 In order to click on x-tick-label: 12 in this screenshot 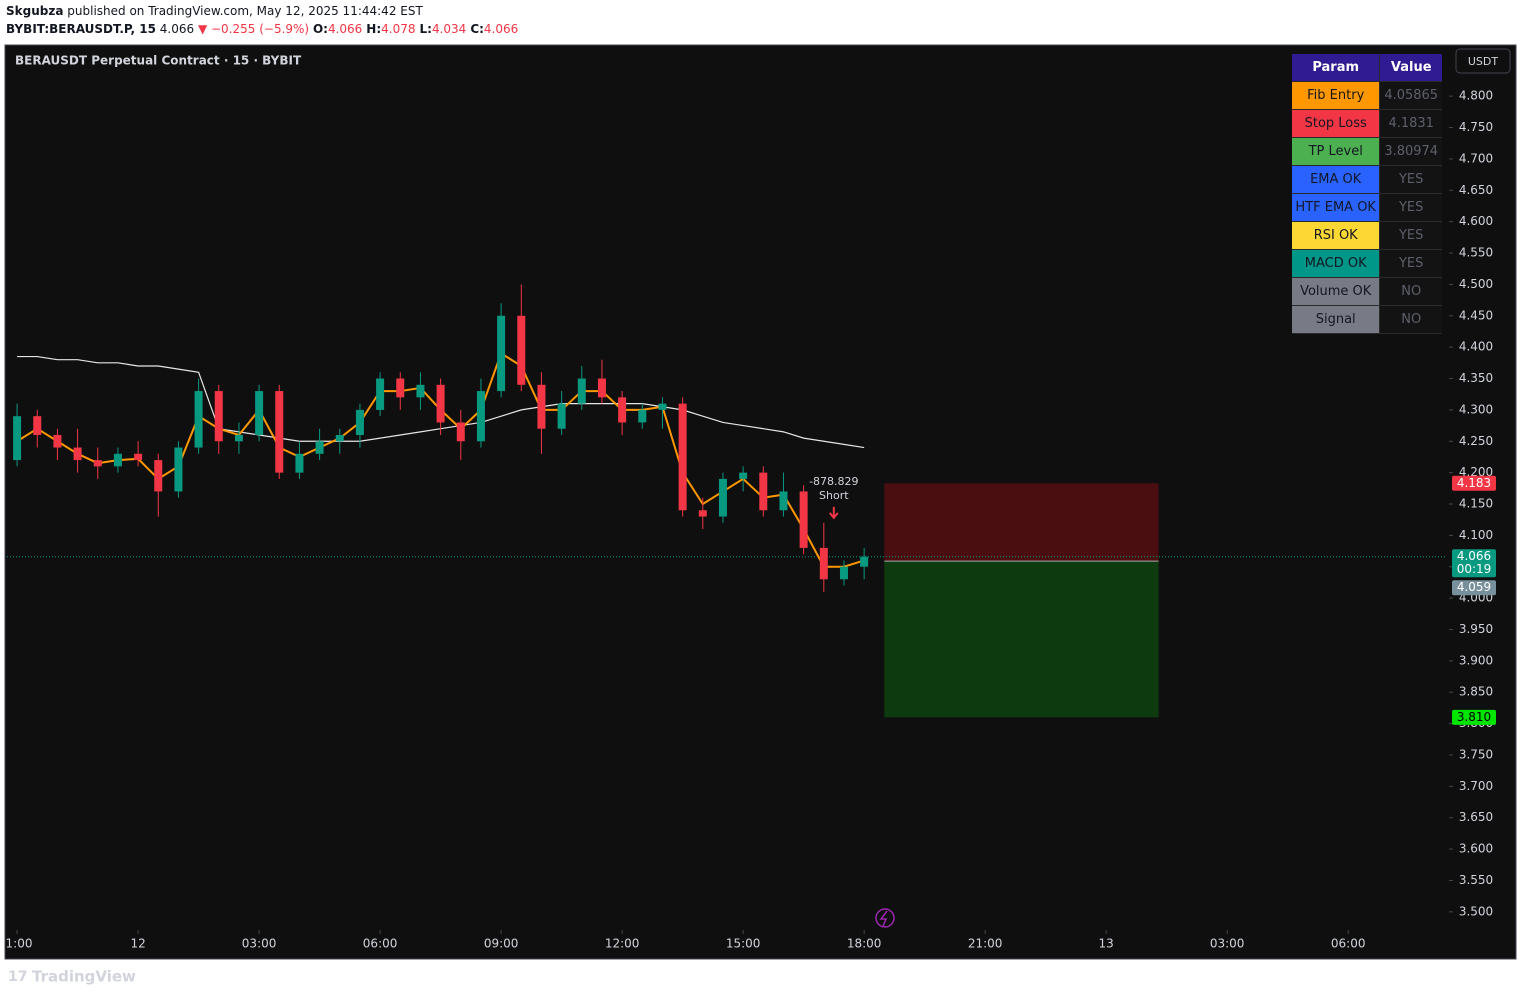, I will do `click(137, 944)`.